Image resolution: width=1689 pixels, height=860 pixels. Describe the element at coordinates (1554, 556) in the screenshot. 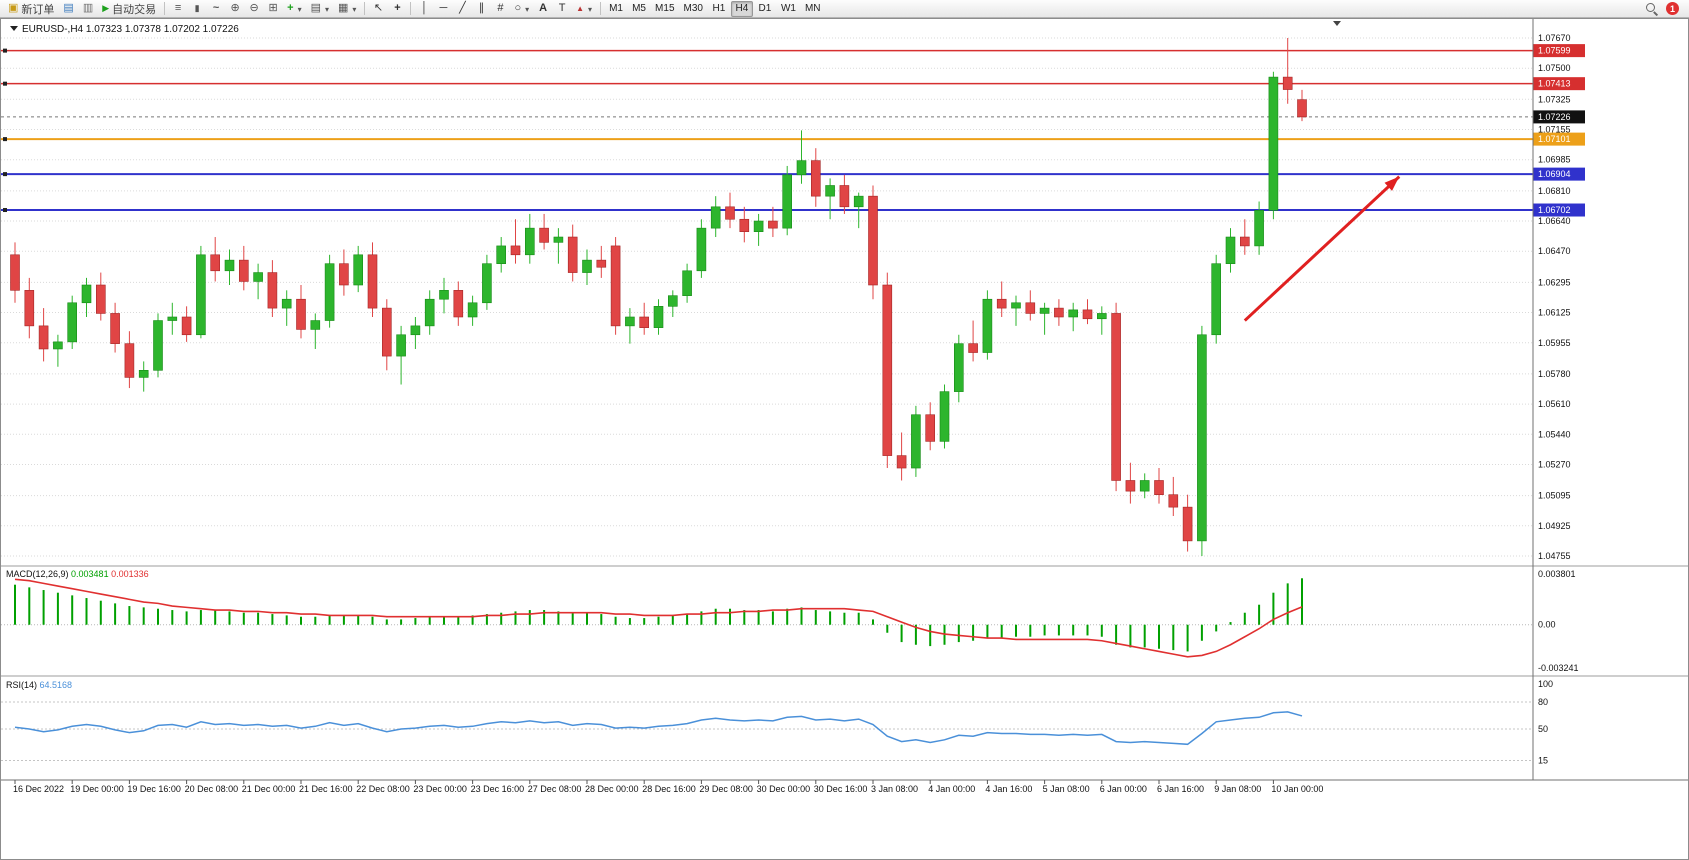

I see `svg-text: 1.04755` at that location.